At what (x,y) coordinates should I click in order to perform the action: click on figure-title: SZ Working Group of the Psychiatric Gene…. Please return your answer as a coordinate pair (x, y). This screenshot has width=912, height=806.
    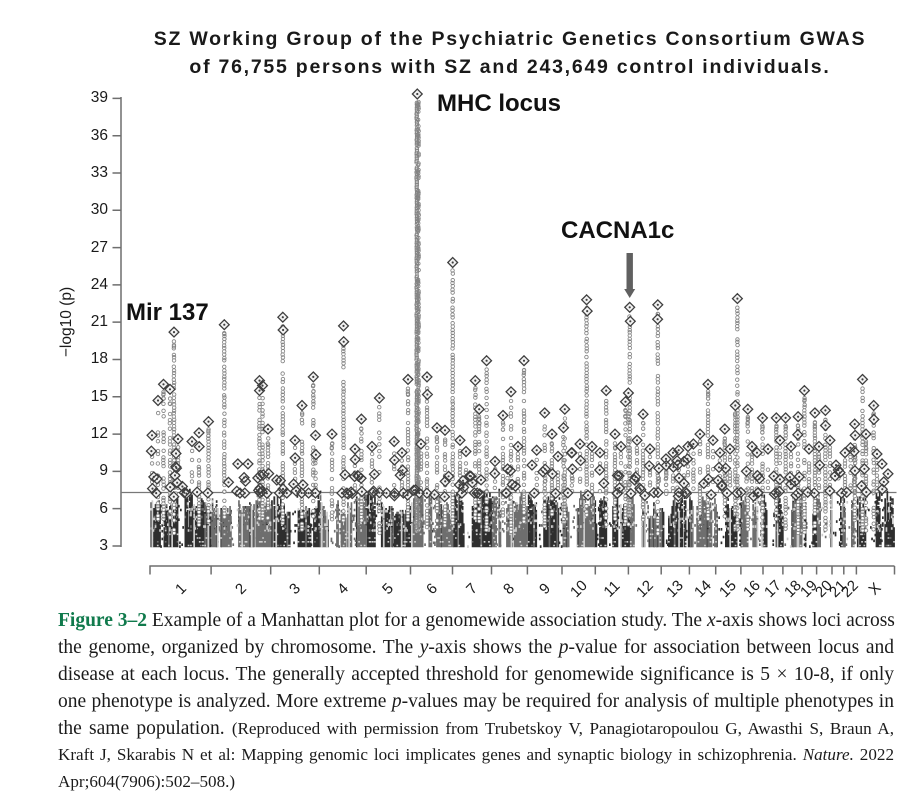
    Looking at the image, I should click on (509, 53).